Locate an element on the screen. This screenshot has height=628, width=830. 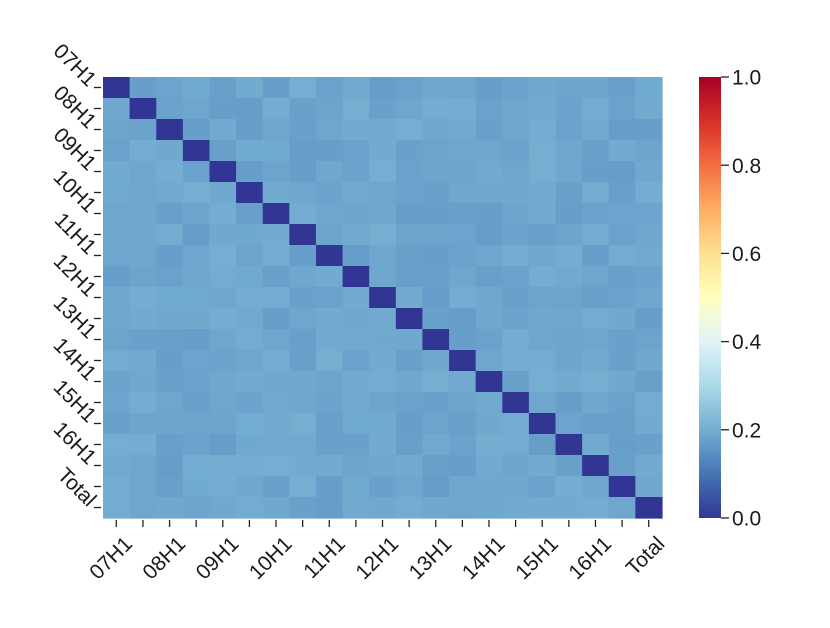
colorbar-tick-label: 1.0 is located at coordinates (746, 78).